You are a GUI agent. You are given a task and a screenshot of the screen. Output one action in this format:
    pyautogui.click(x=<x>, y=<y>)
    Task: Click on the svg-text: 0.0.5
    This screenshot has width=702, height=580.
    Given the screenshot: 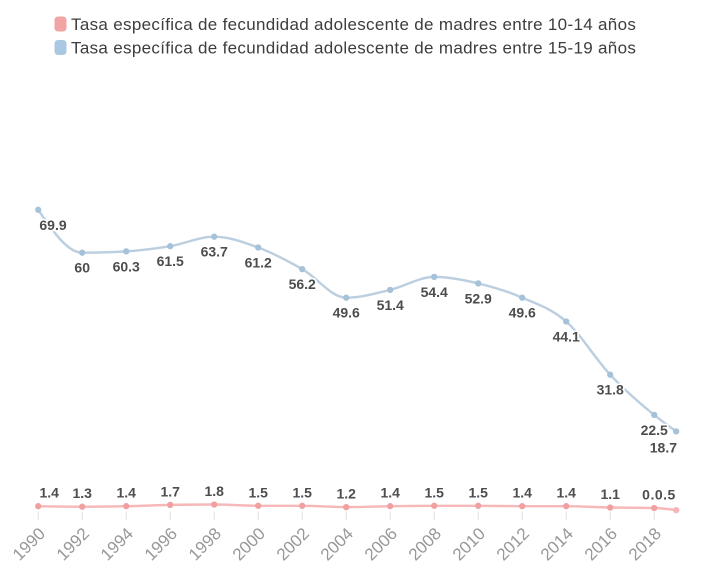 What is the action you would take?
    pyautogui.click(x=659, y=495)
    